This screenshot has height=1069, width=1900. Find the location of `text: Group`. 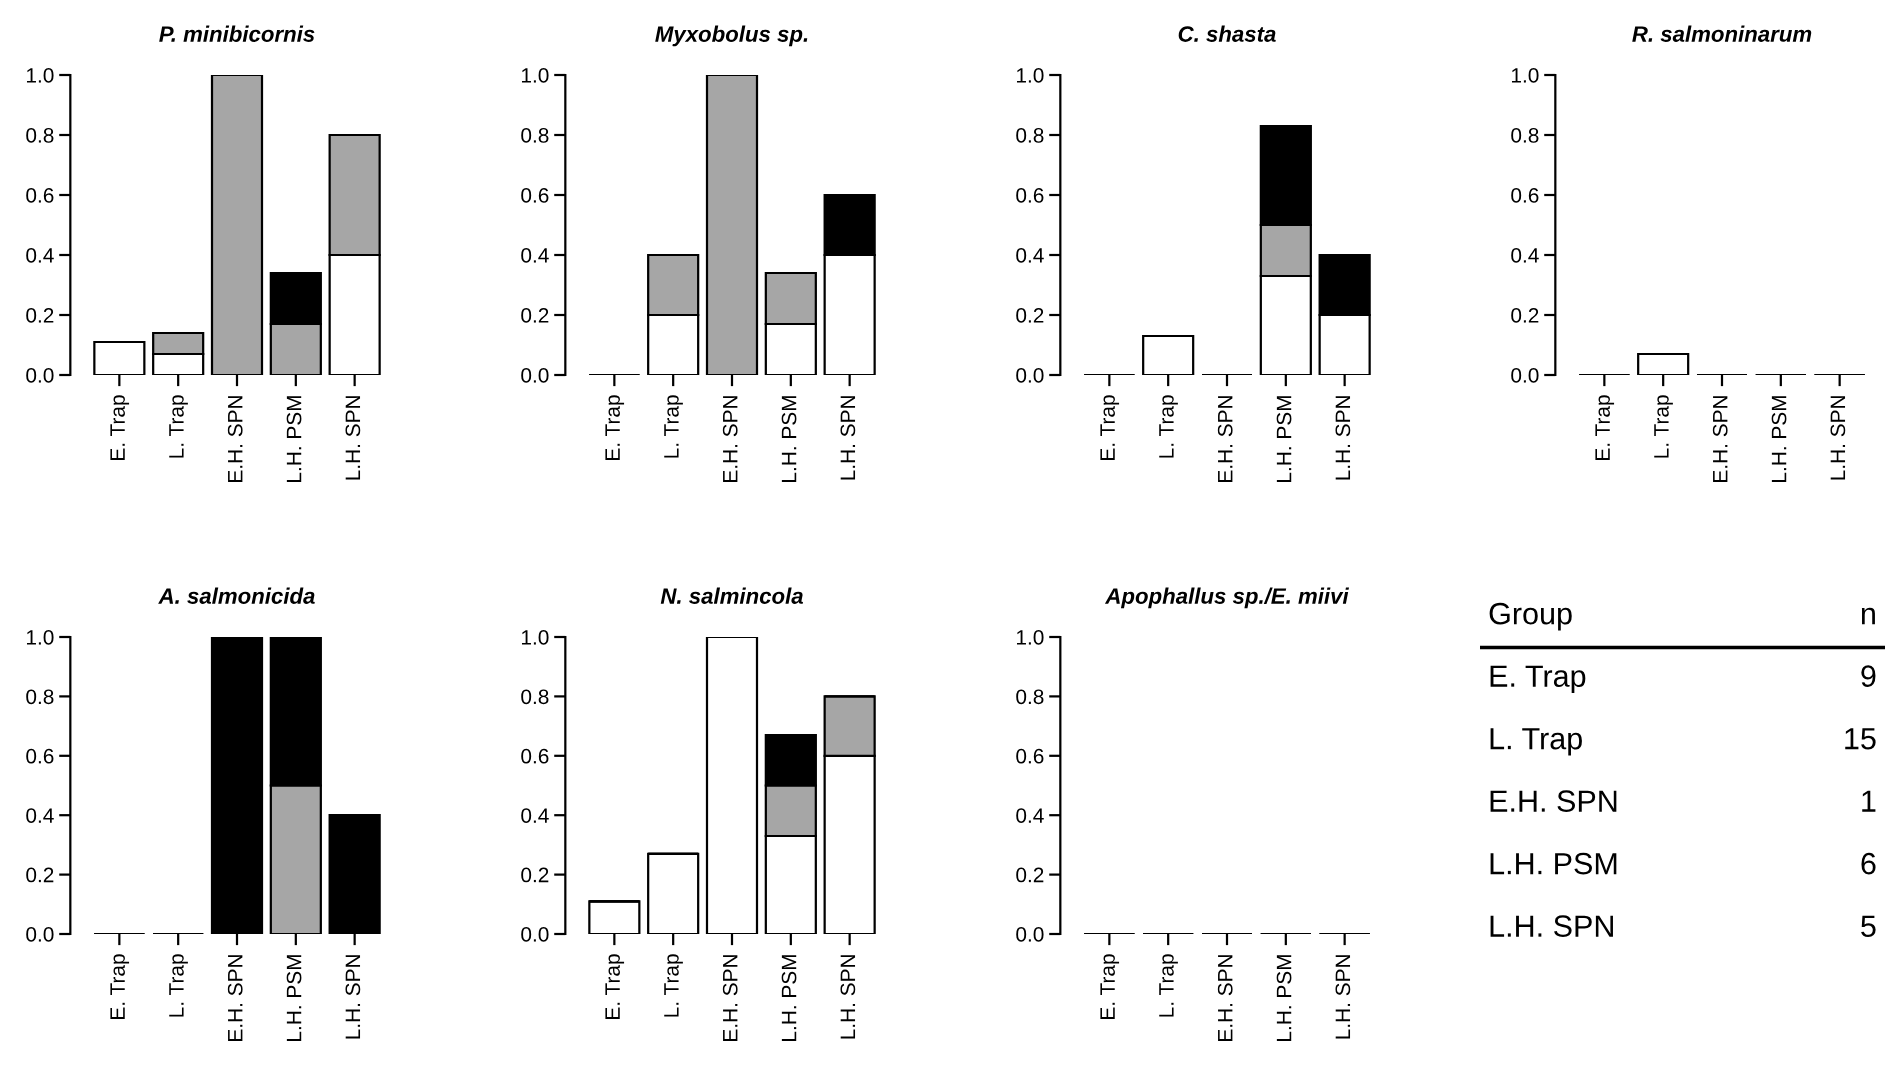

text: Group is located at coordinates (1530, 616).